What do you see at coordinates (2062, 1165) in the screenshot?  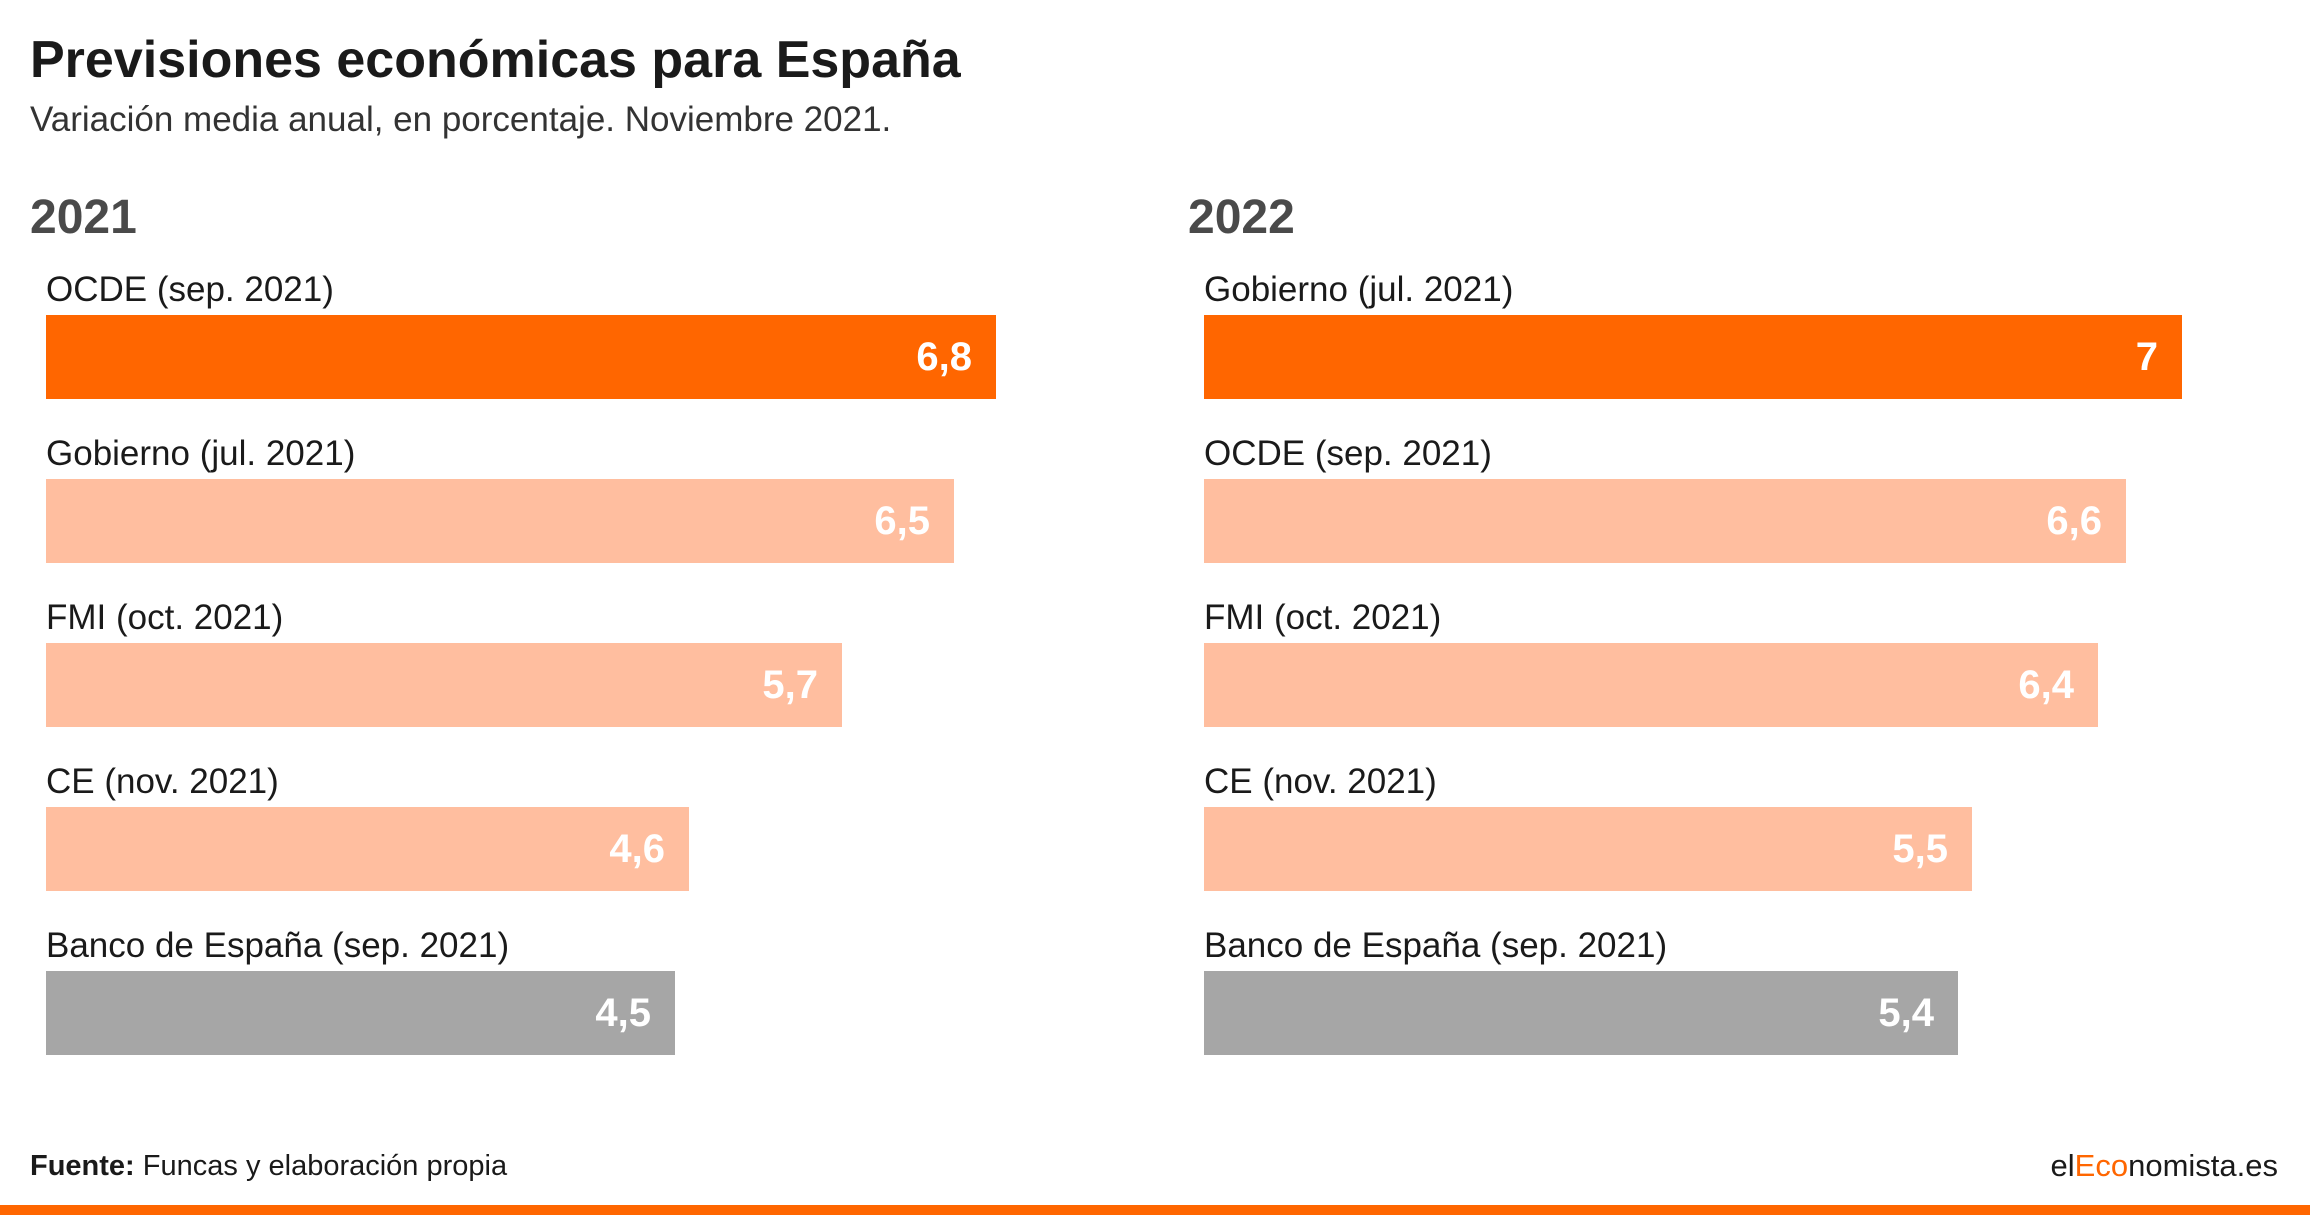 I see `brand-prefix: el` at bounding box center [2062, 1165].